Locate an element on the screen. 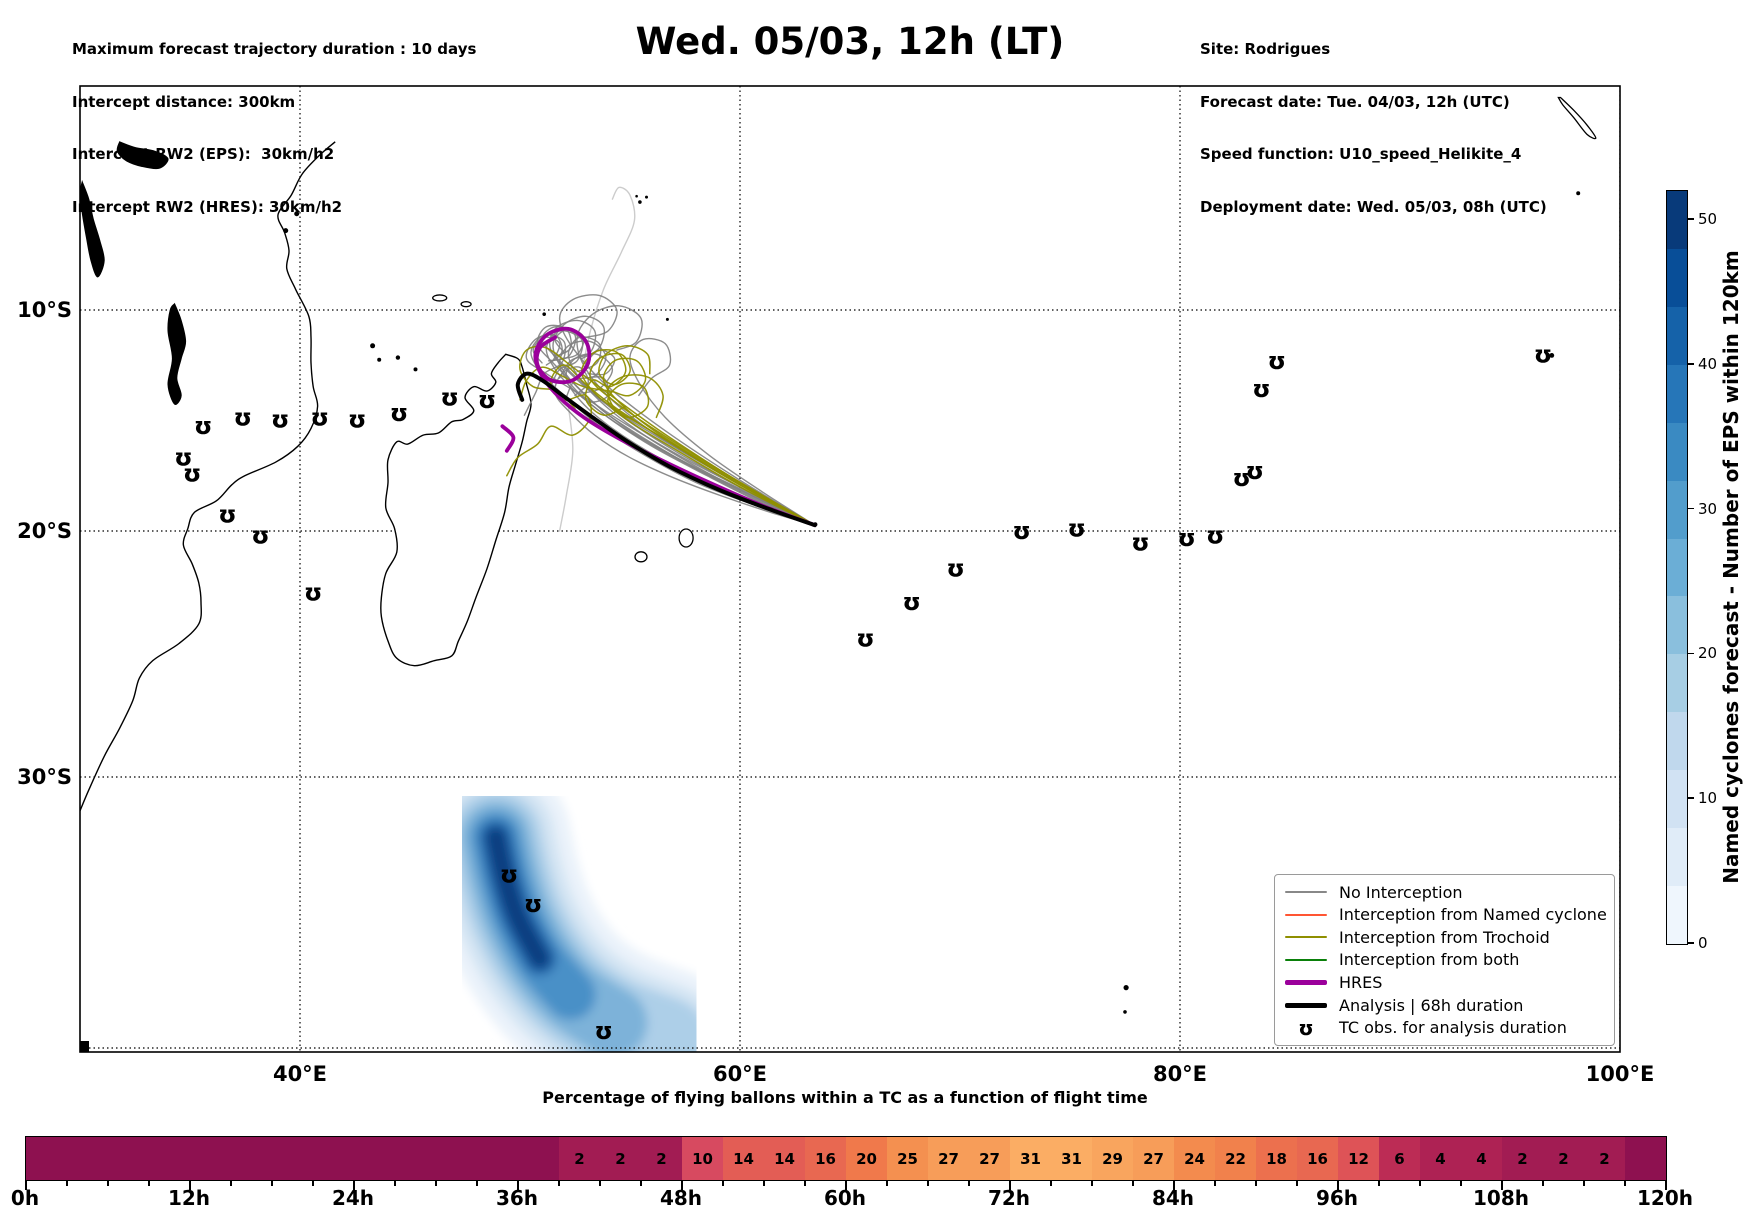 The width and height of the screenshot is (1752, 1213). info-line-intercept-distance: Intercept distance: 300km is located at coordinates (184, 101).